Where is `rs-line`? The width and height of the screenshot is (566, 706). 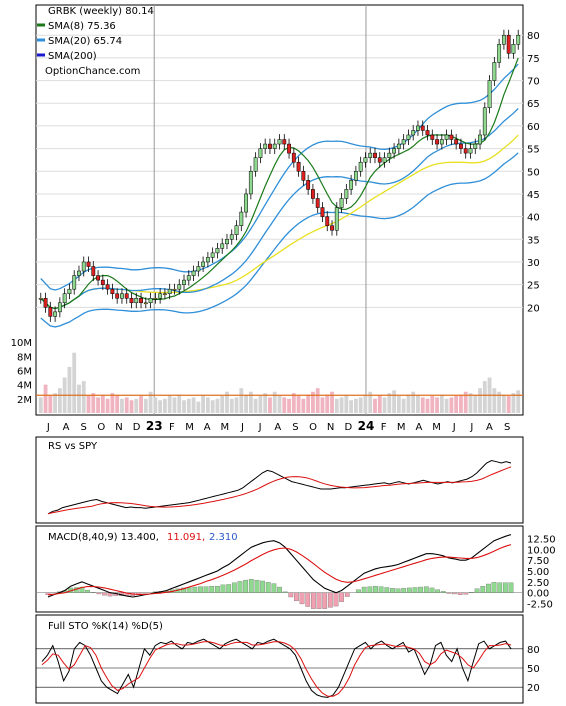
rs-line is located at coordinates (279, 487).